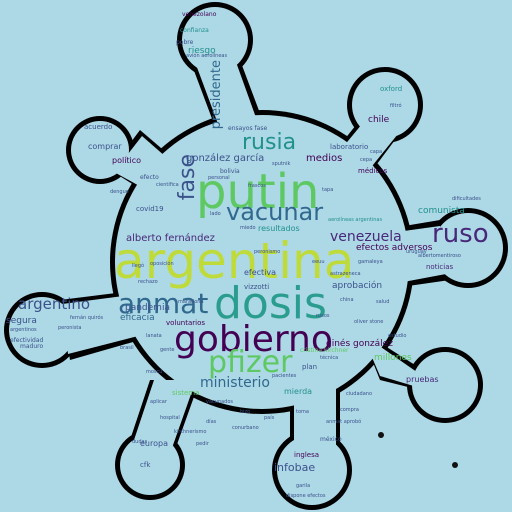 This screenshot has width=512, height=512. Describe the element at coordinates (349, 410) in the screenshot. I see `word-compra: compra` at that location.